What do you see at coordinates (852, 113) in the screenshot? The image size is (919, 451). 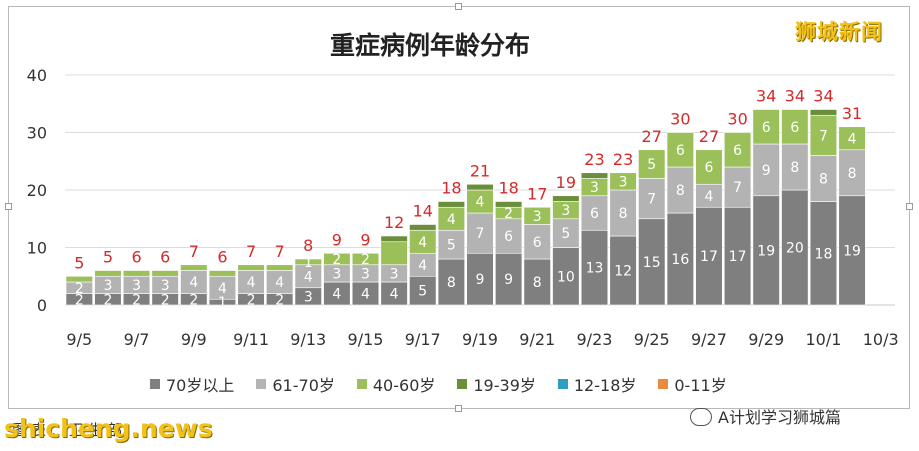 I see `total-label: 31` at bounding box center [852, 113].